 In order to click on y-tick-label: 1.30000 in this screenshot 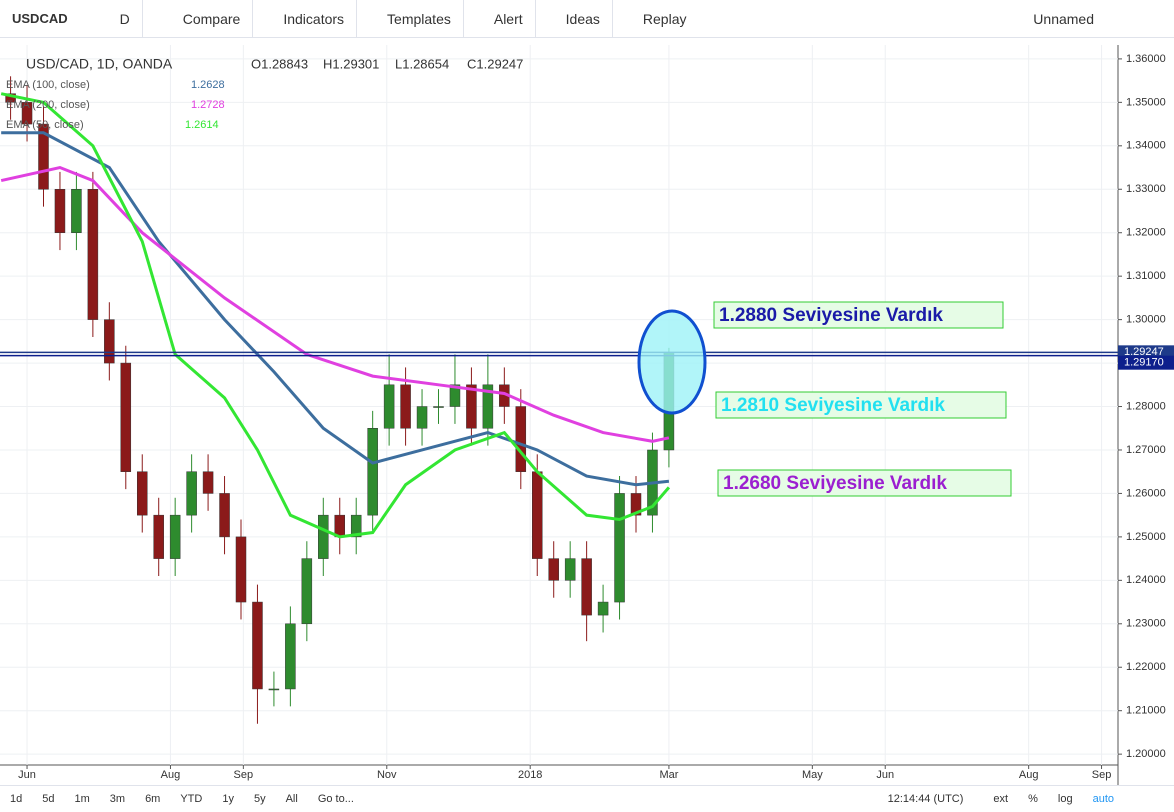, I will do `click(1146, 320)`.